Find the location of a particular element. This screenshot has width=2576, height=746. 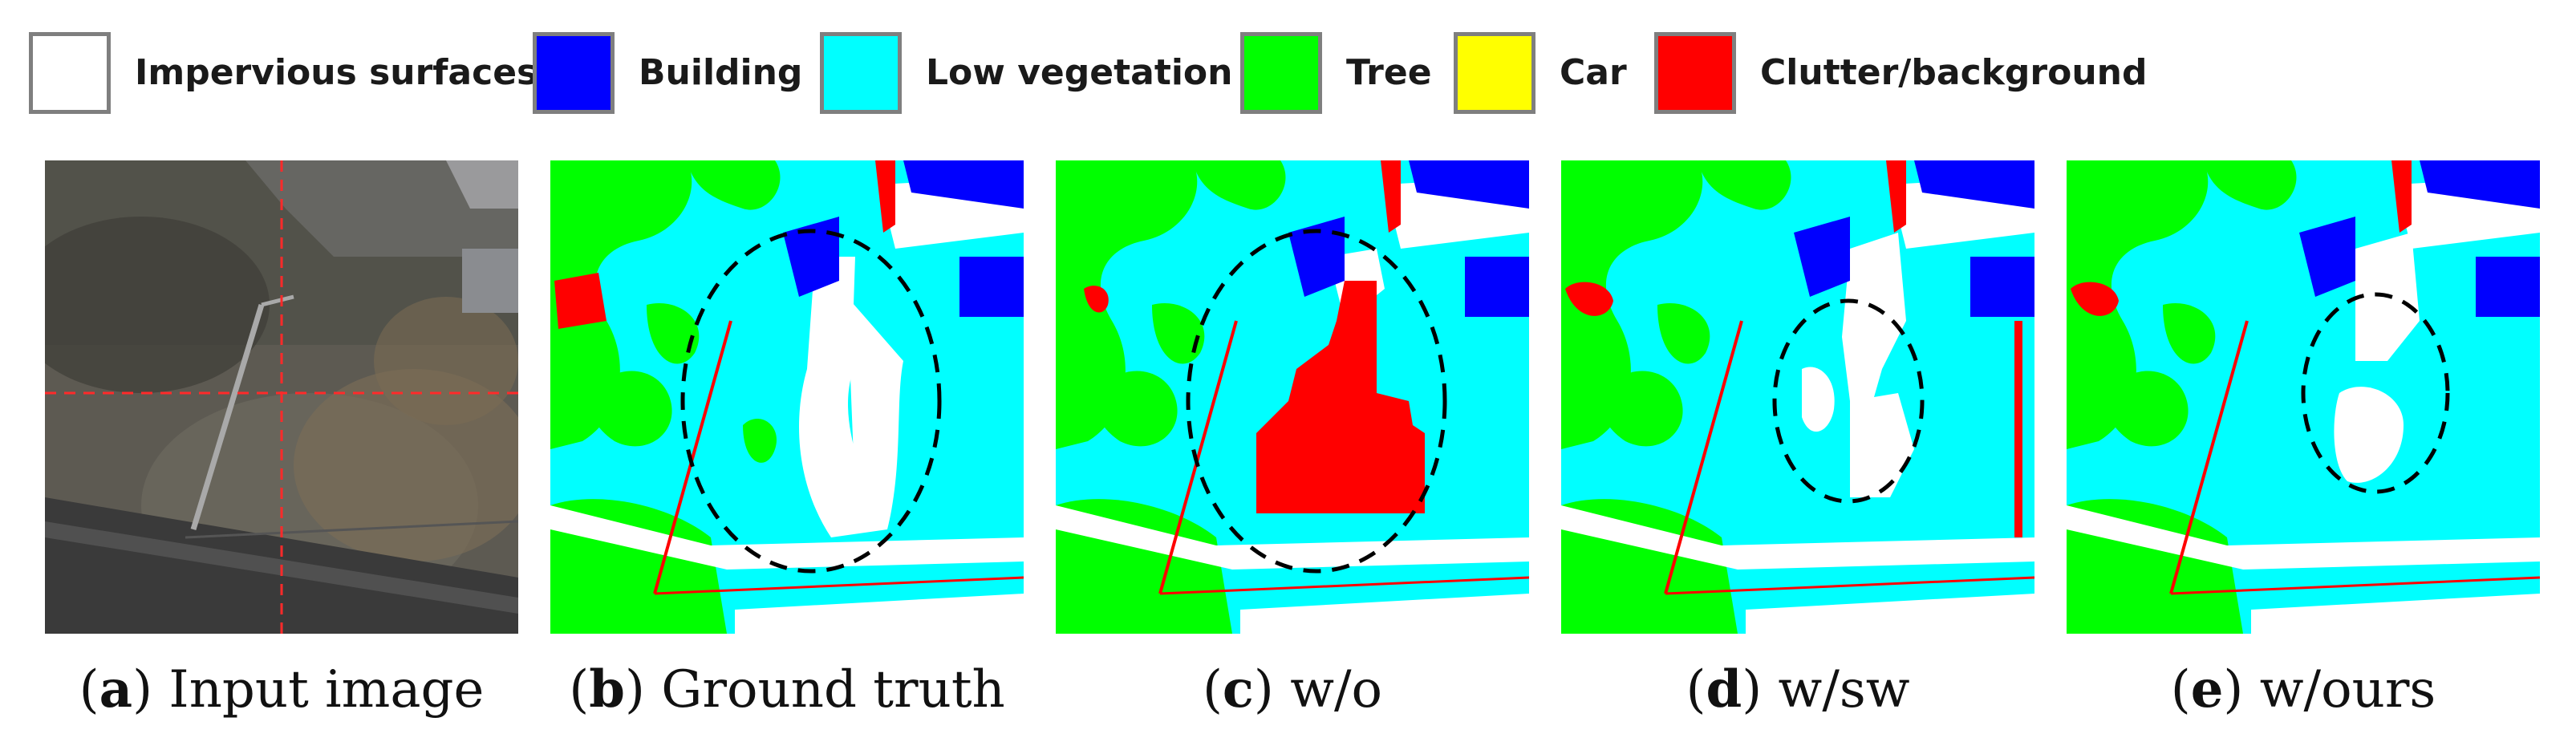

caption-with-ours: (e) w/ours is located at coordinates (2303, 689).